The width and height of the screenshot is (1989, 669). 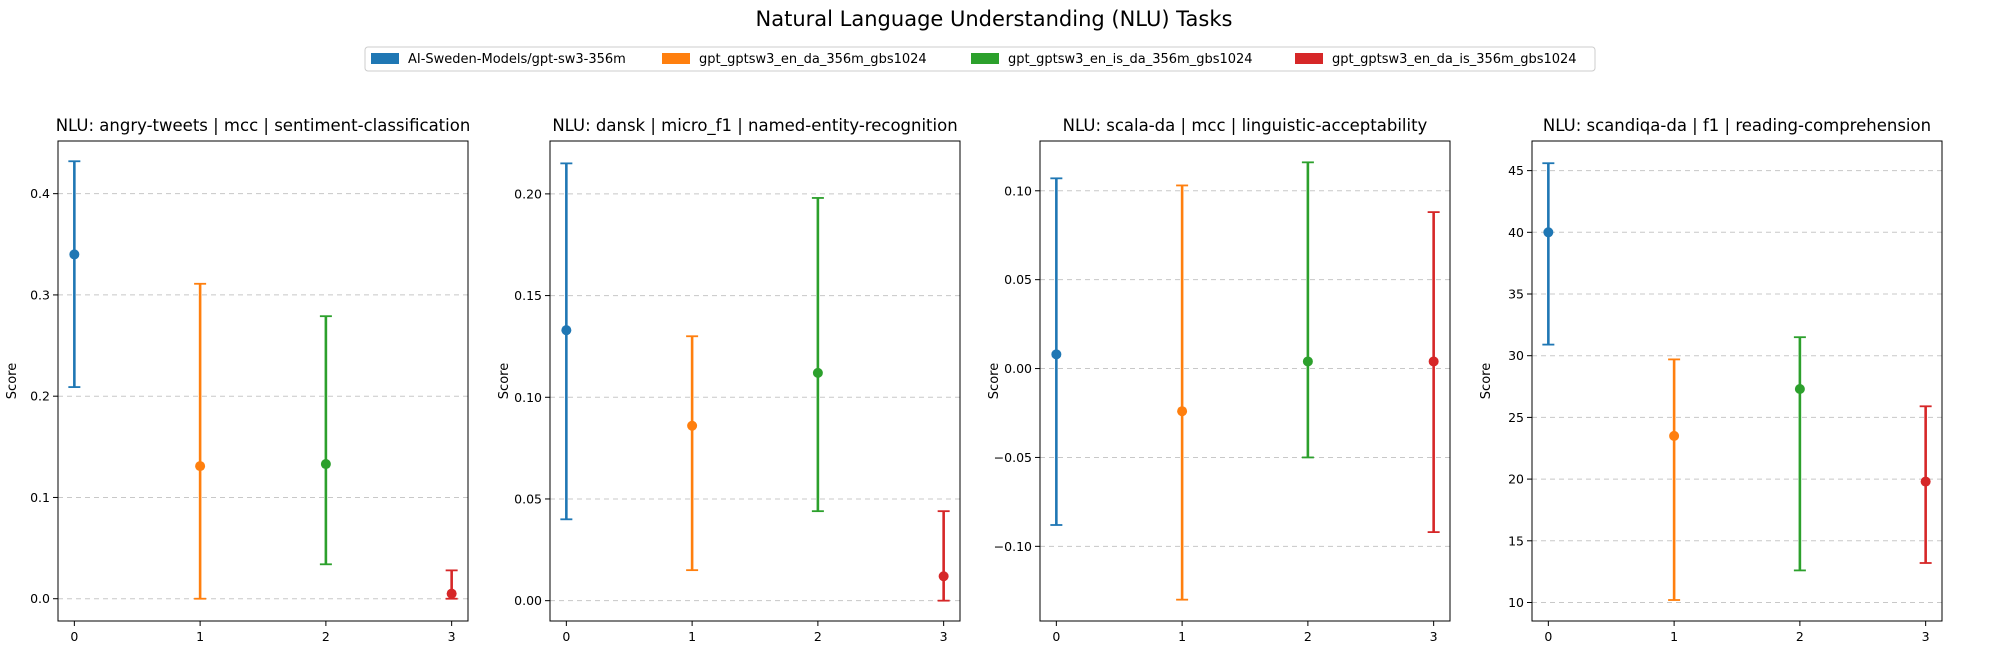 What do you see at coordinates (1454, 59) in the screenshot?
I see `legend-label: gpt_gptsw3_en_da_is_356m_gbs1024` at bounding box center [1454, 59].